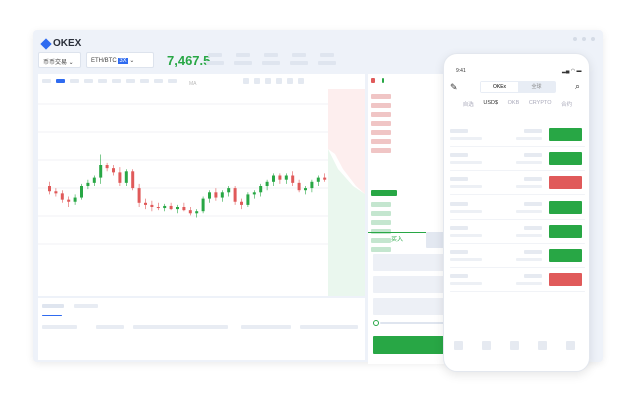 Image resolution: width=635 pixels, height=404 pixels. What do you see at coordinates (410, 262) in the screenshot?
I see `price-input` at bounding box center [410, 262].